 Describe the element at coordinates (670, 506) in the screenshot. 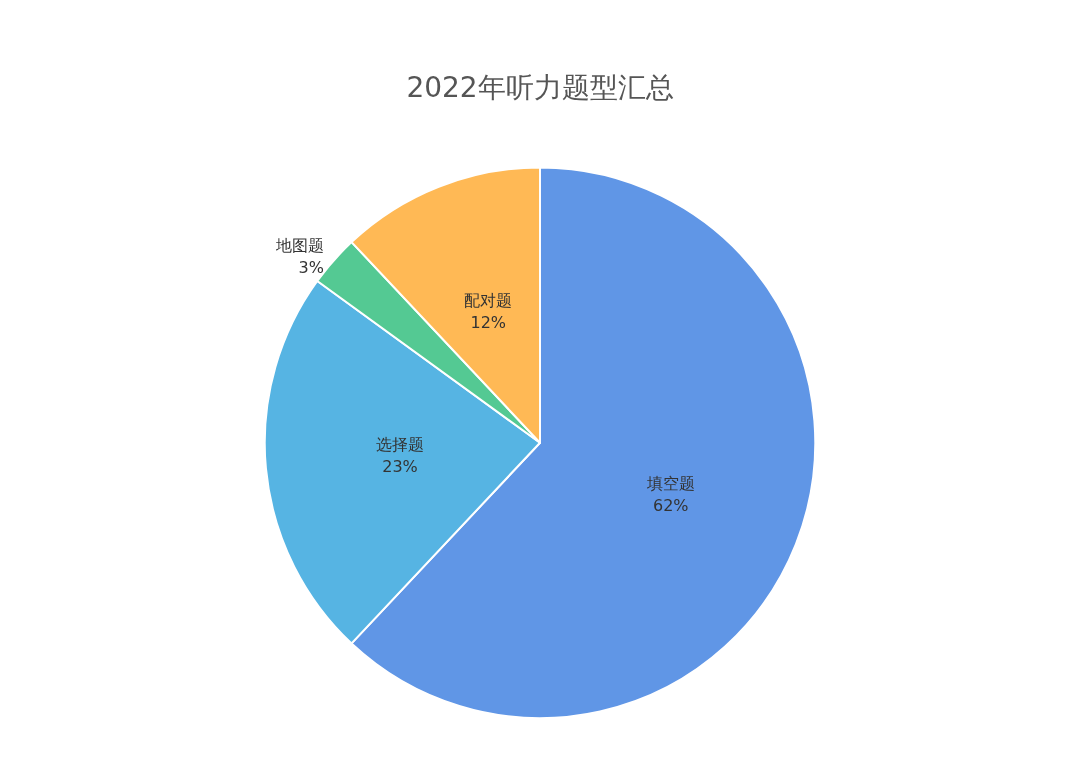

I see `data-label: 62%` at that location.